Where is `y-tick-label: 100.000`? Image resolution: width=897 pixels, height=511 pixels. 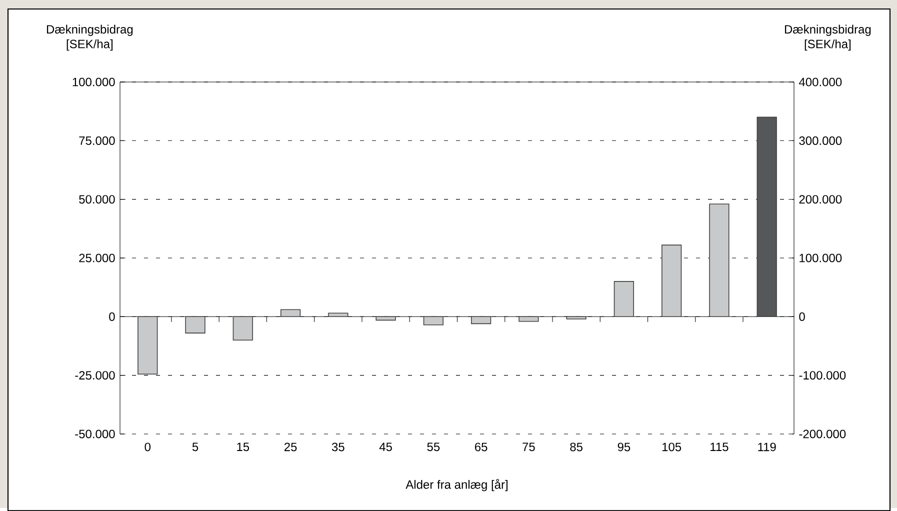
y-tick-label: 100.000 is located at coordinates (93, 82).